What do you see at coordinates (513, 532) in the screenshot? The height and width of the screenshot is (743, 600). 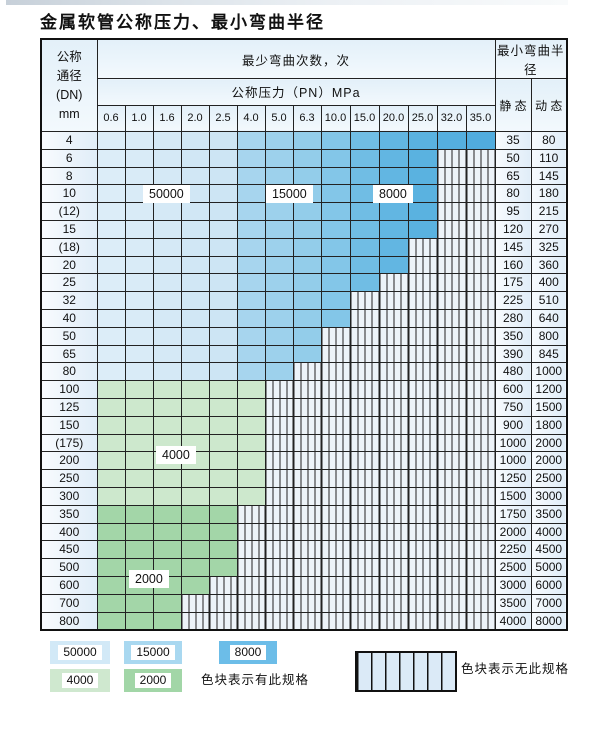 I see `static-radius-cell: 2000` at bounding box center [513, 532].